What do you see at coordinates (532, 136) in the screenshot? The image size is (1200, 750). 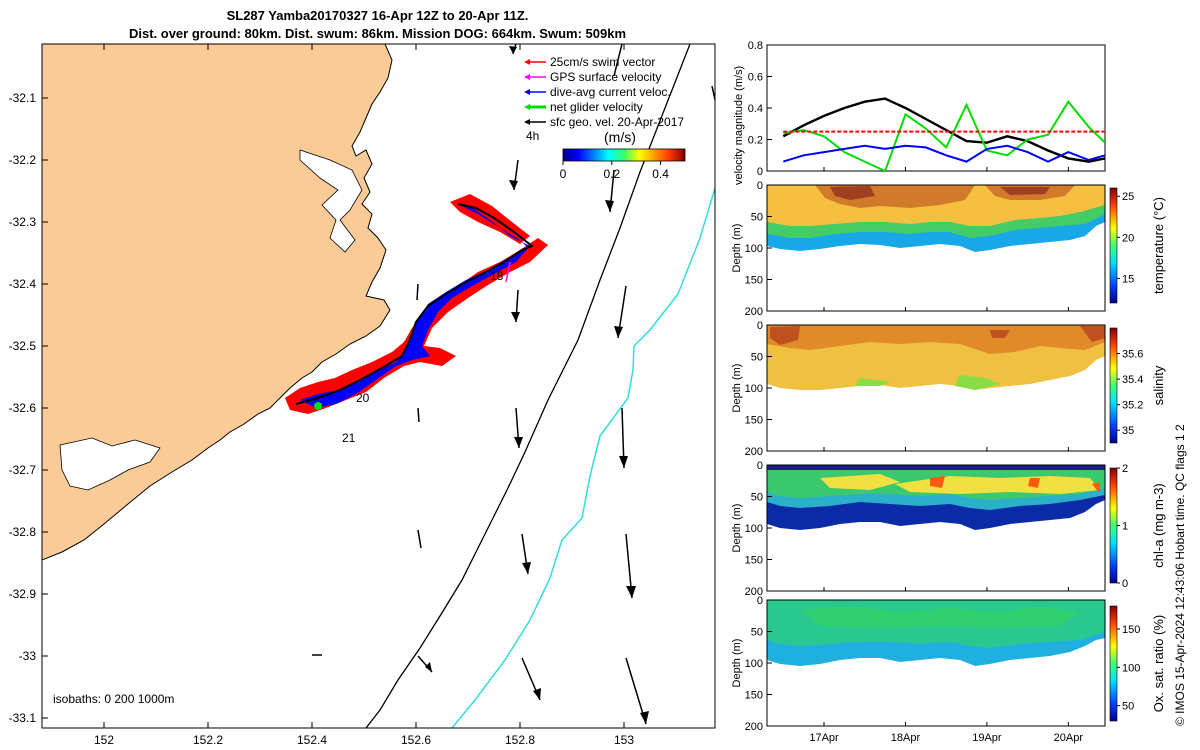 I see `time-label-4h: 4h` at bounding box center [532, 136].